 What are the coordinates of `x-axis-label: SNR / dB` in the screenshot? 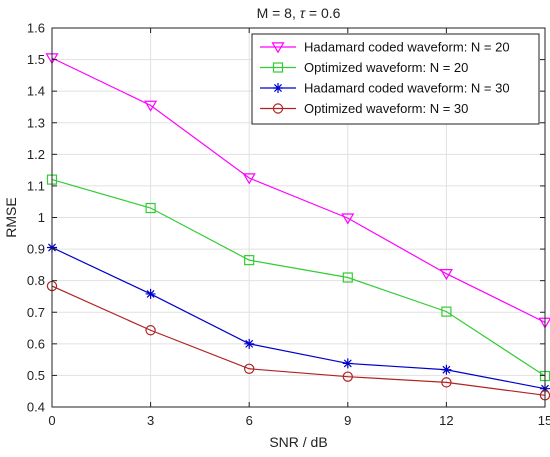 It's located at (298, 442).